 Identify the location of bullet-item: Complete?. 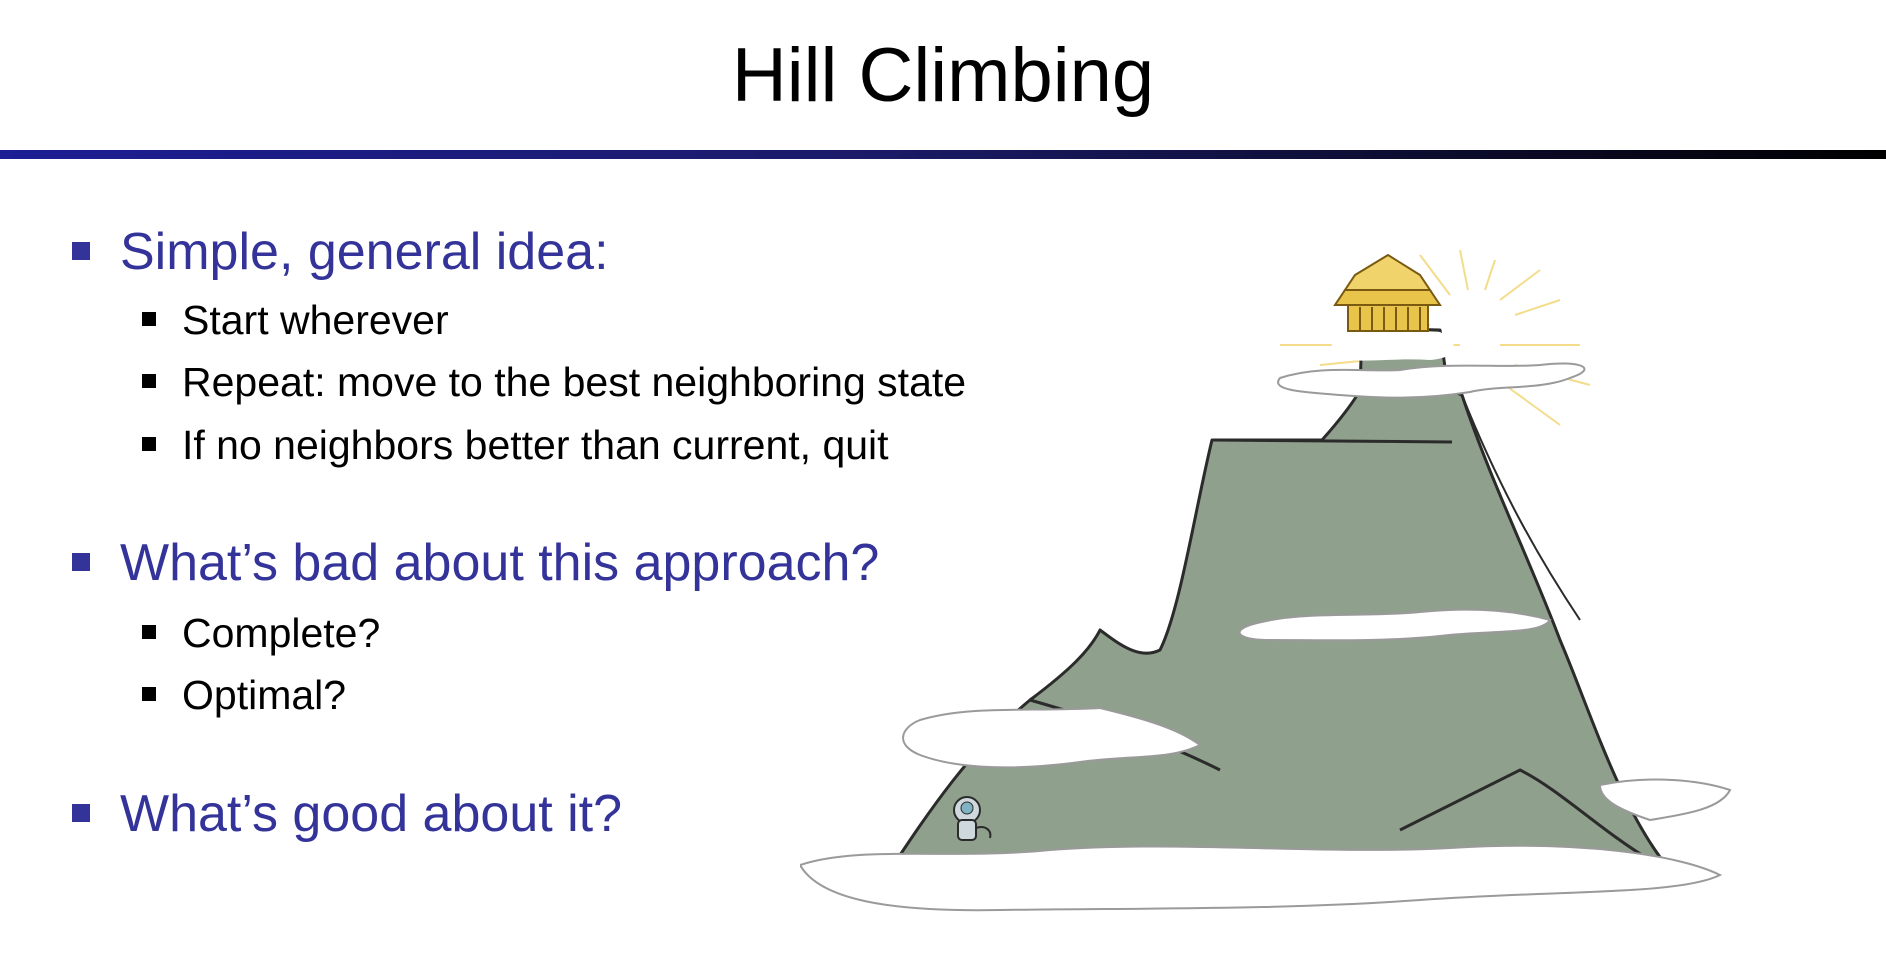
(261, 633).